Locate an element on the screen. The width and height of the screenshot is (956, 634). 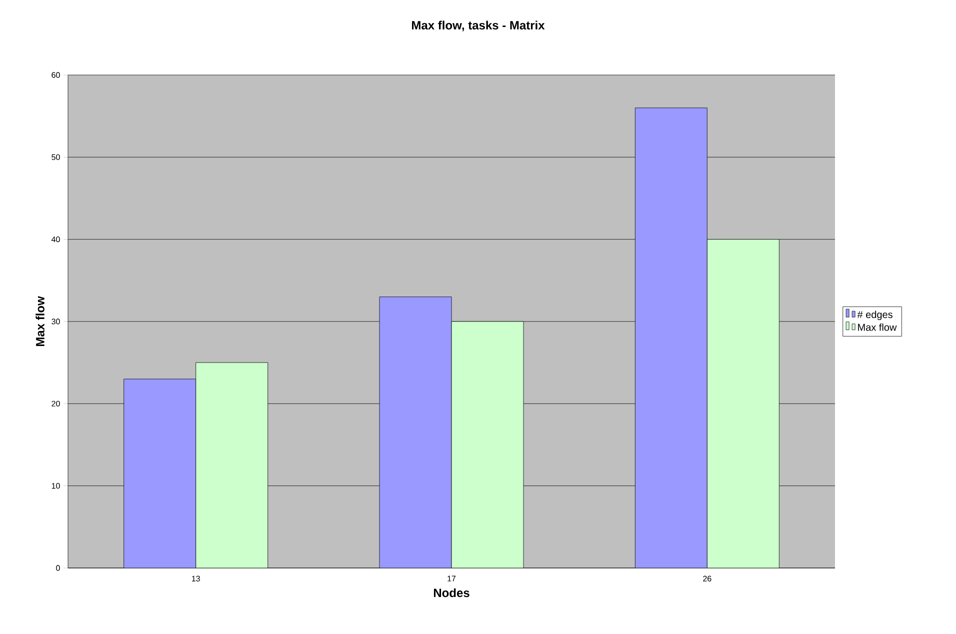
x-tick-label: 13 is located at coordinates (196, 579).